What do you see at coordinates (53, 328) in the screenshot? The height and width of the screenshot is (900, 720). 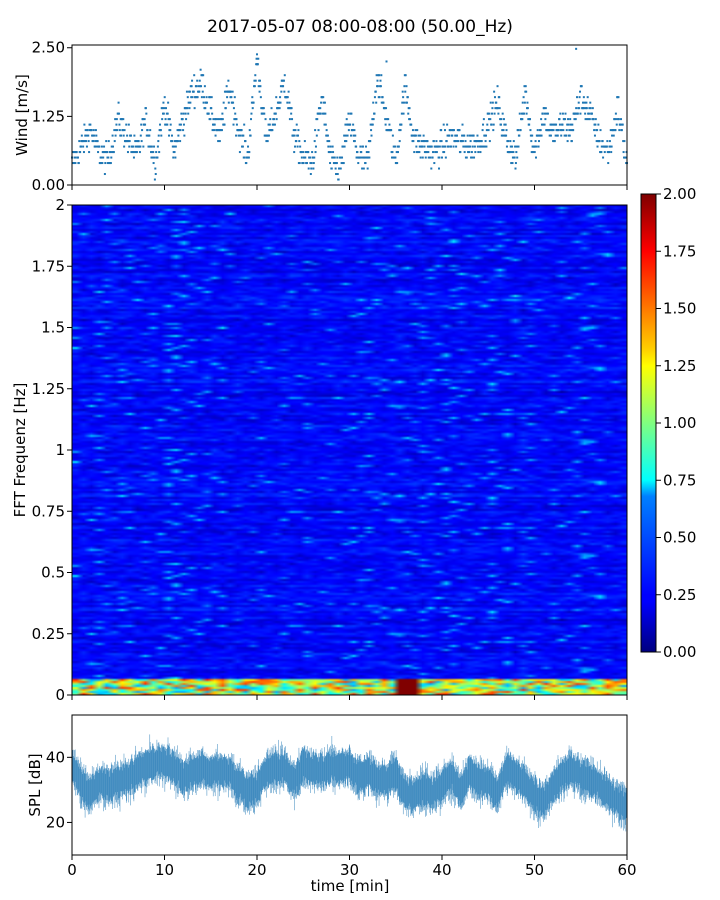 I see `spec-y-tick-label-6: 1.5` at bounding box center [53, 328].